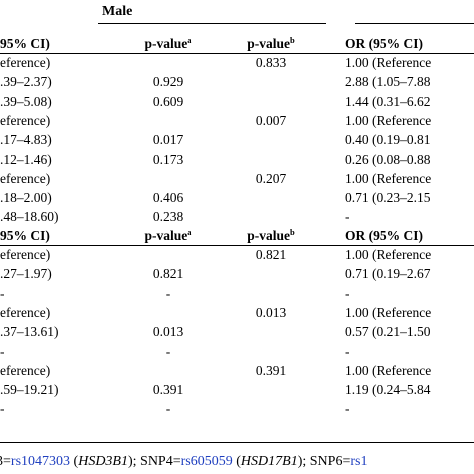 The image size is (474, 474). Describe the element at coordinates (168, 217) in the screenshot. I see `table-cell-p-a: 0.238` at that location.